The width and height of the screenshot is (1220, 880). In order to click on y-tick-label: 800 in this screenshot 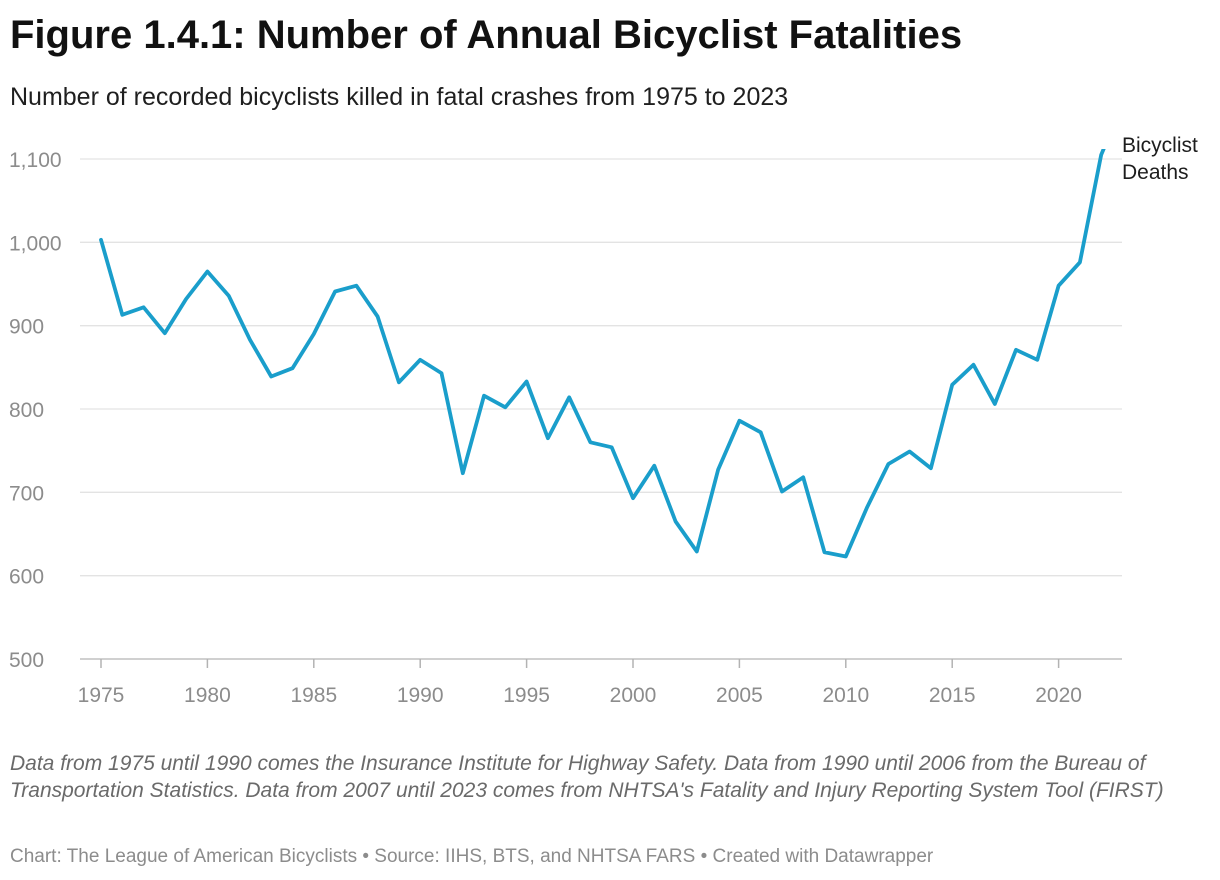, I will do `click(26, 410)`.